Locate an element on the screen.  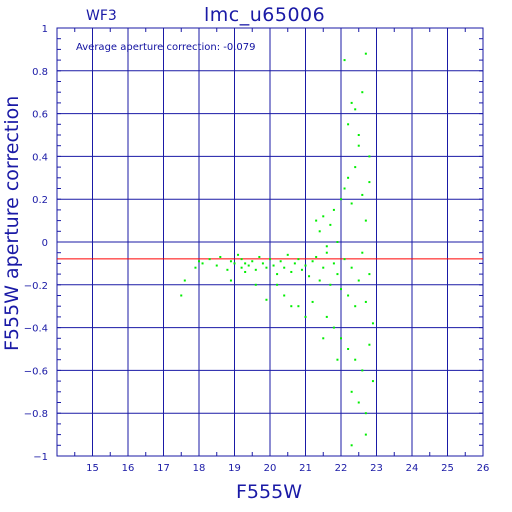
chart-title: lmc_u65006 is located at coordinates (265, 15).